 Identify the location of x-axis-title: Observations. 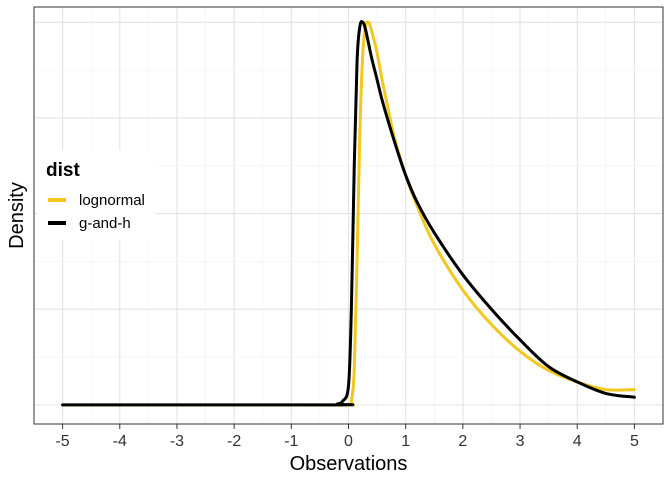
(349, 464).